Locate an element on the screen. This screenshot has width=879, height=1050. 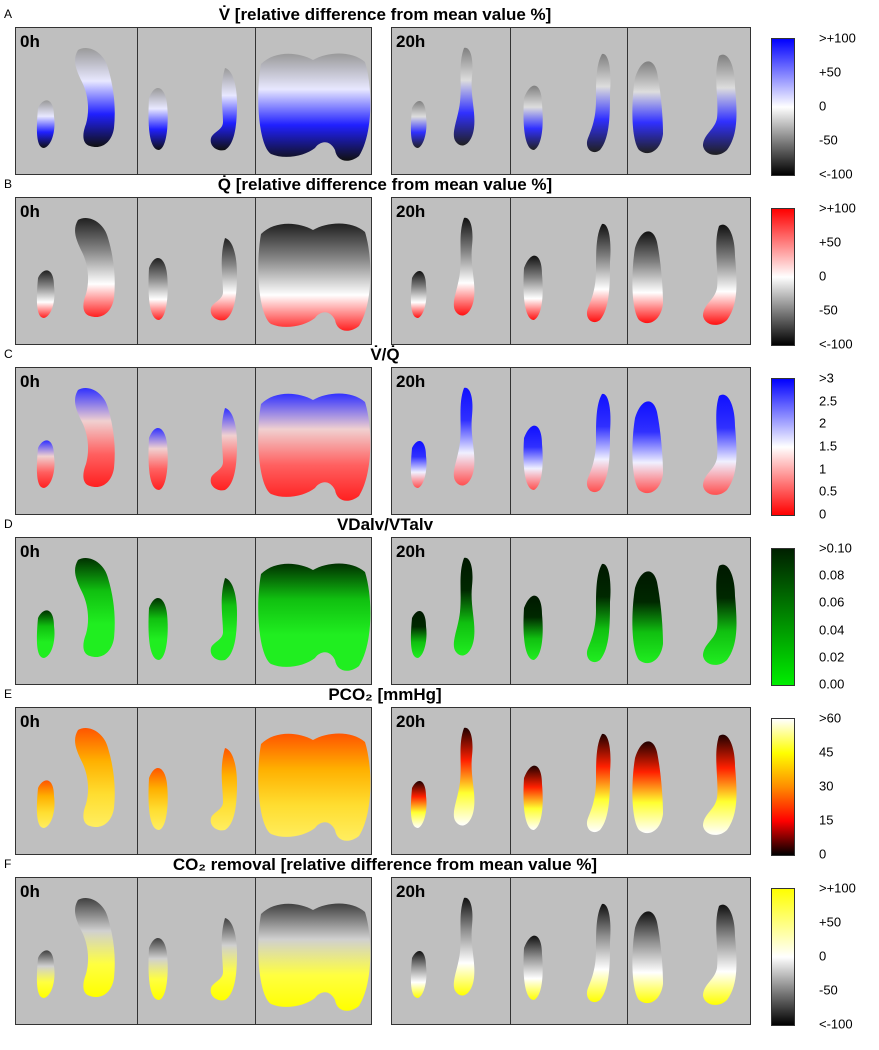
panel-letter: E is located at coordinates (8, 694).